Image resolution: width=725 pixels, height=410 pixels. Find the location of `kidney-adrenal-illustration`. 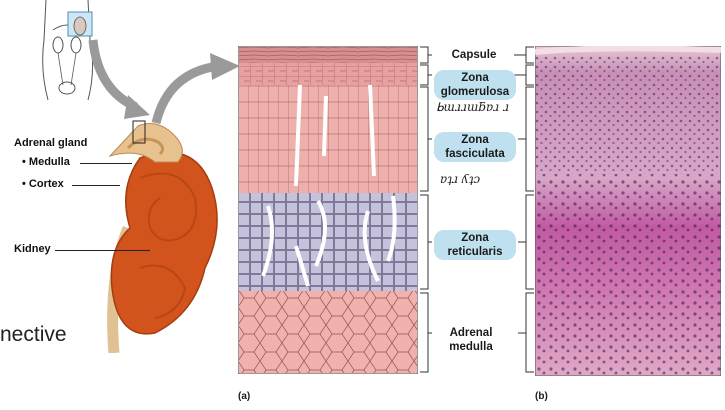

kidney-adrenal-illustration is located at coordinates (162, 236).